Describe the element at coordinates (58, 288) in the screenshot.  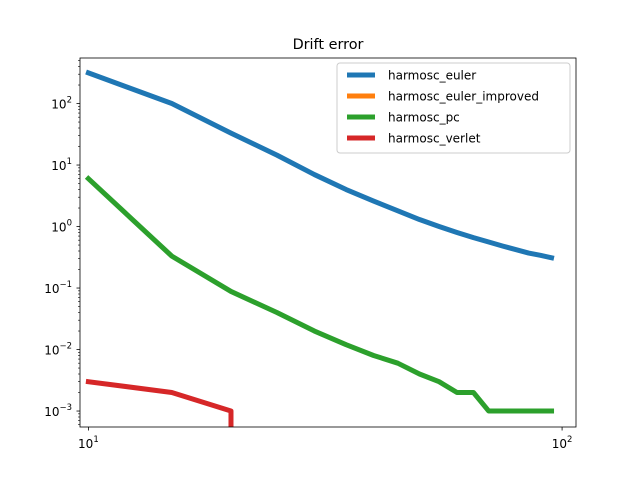
I see `y-tick-label: 10⁻¹` at that location.